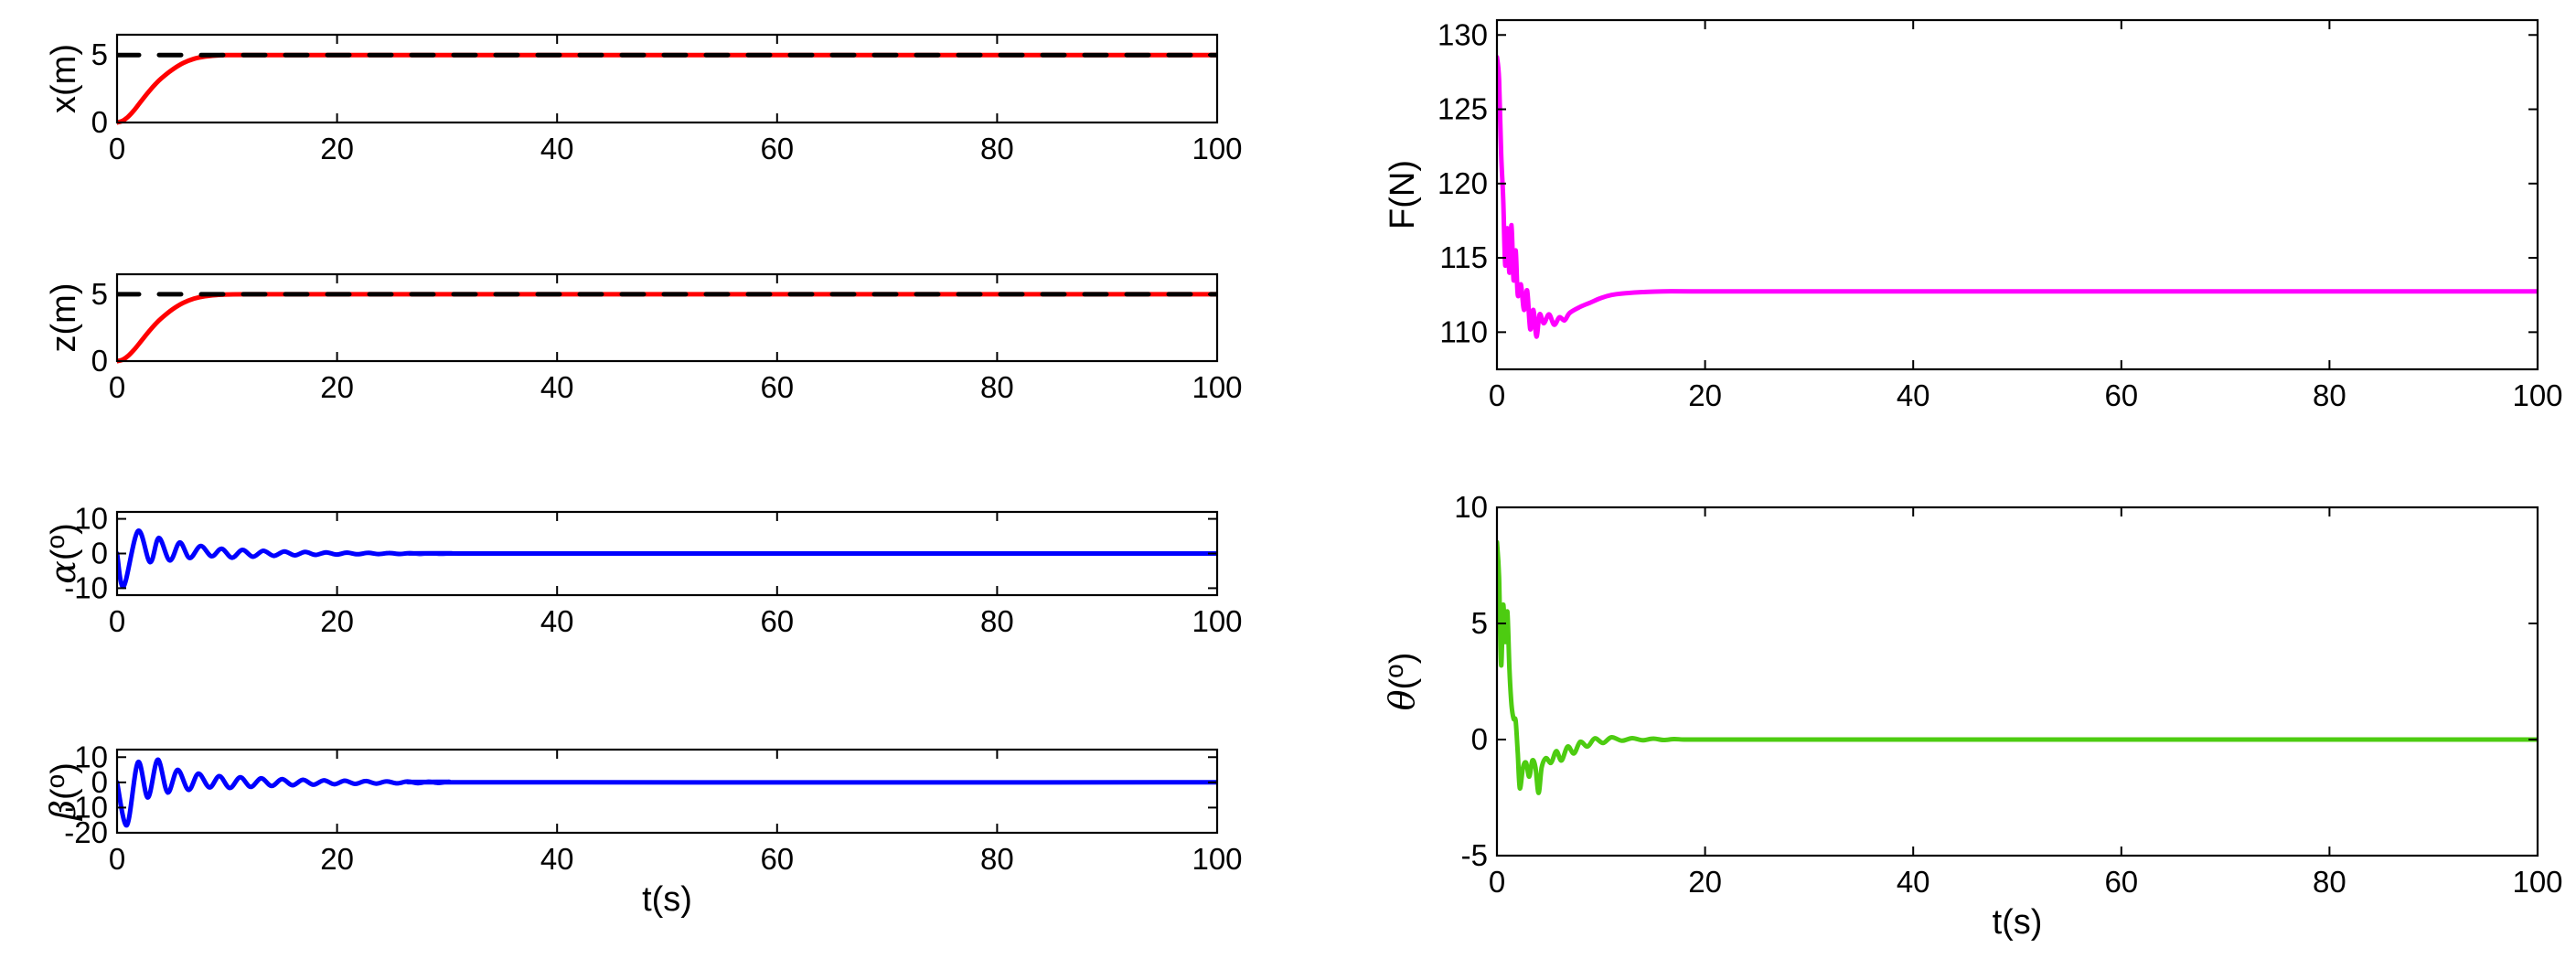  I want to click on x-tick-label-x: 60, so click(777, 148).